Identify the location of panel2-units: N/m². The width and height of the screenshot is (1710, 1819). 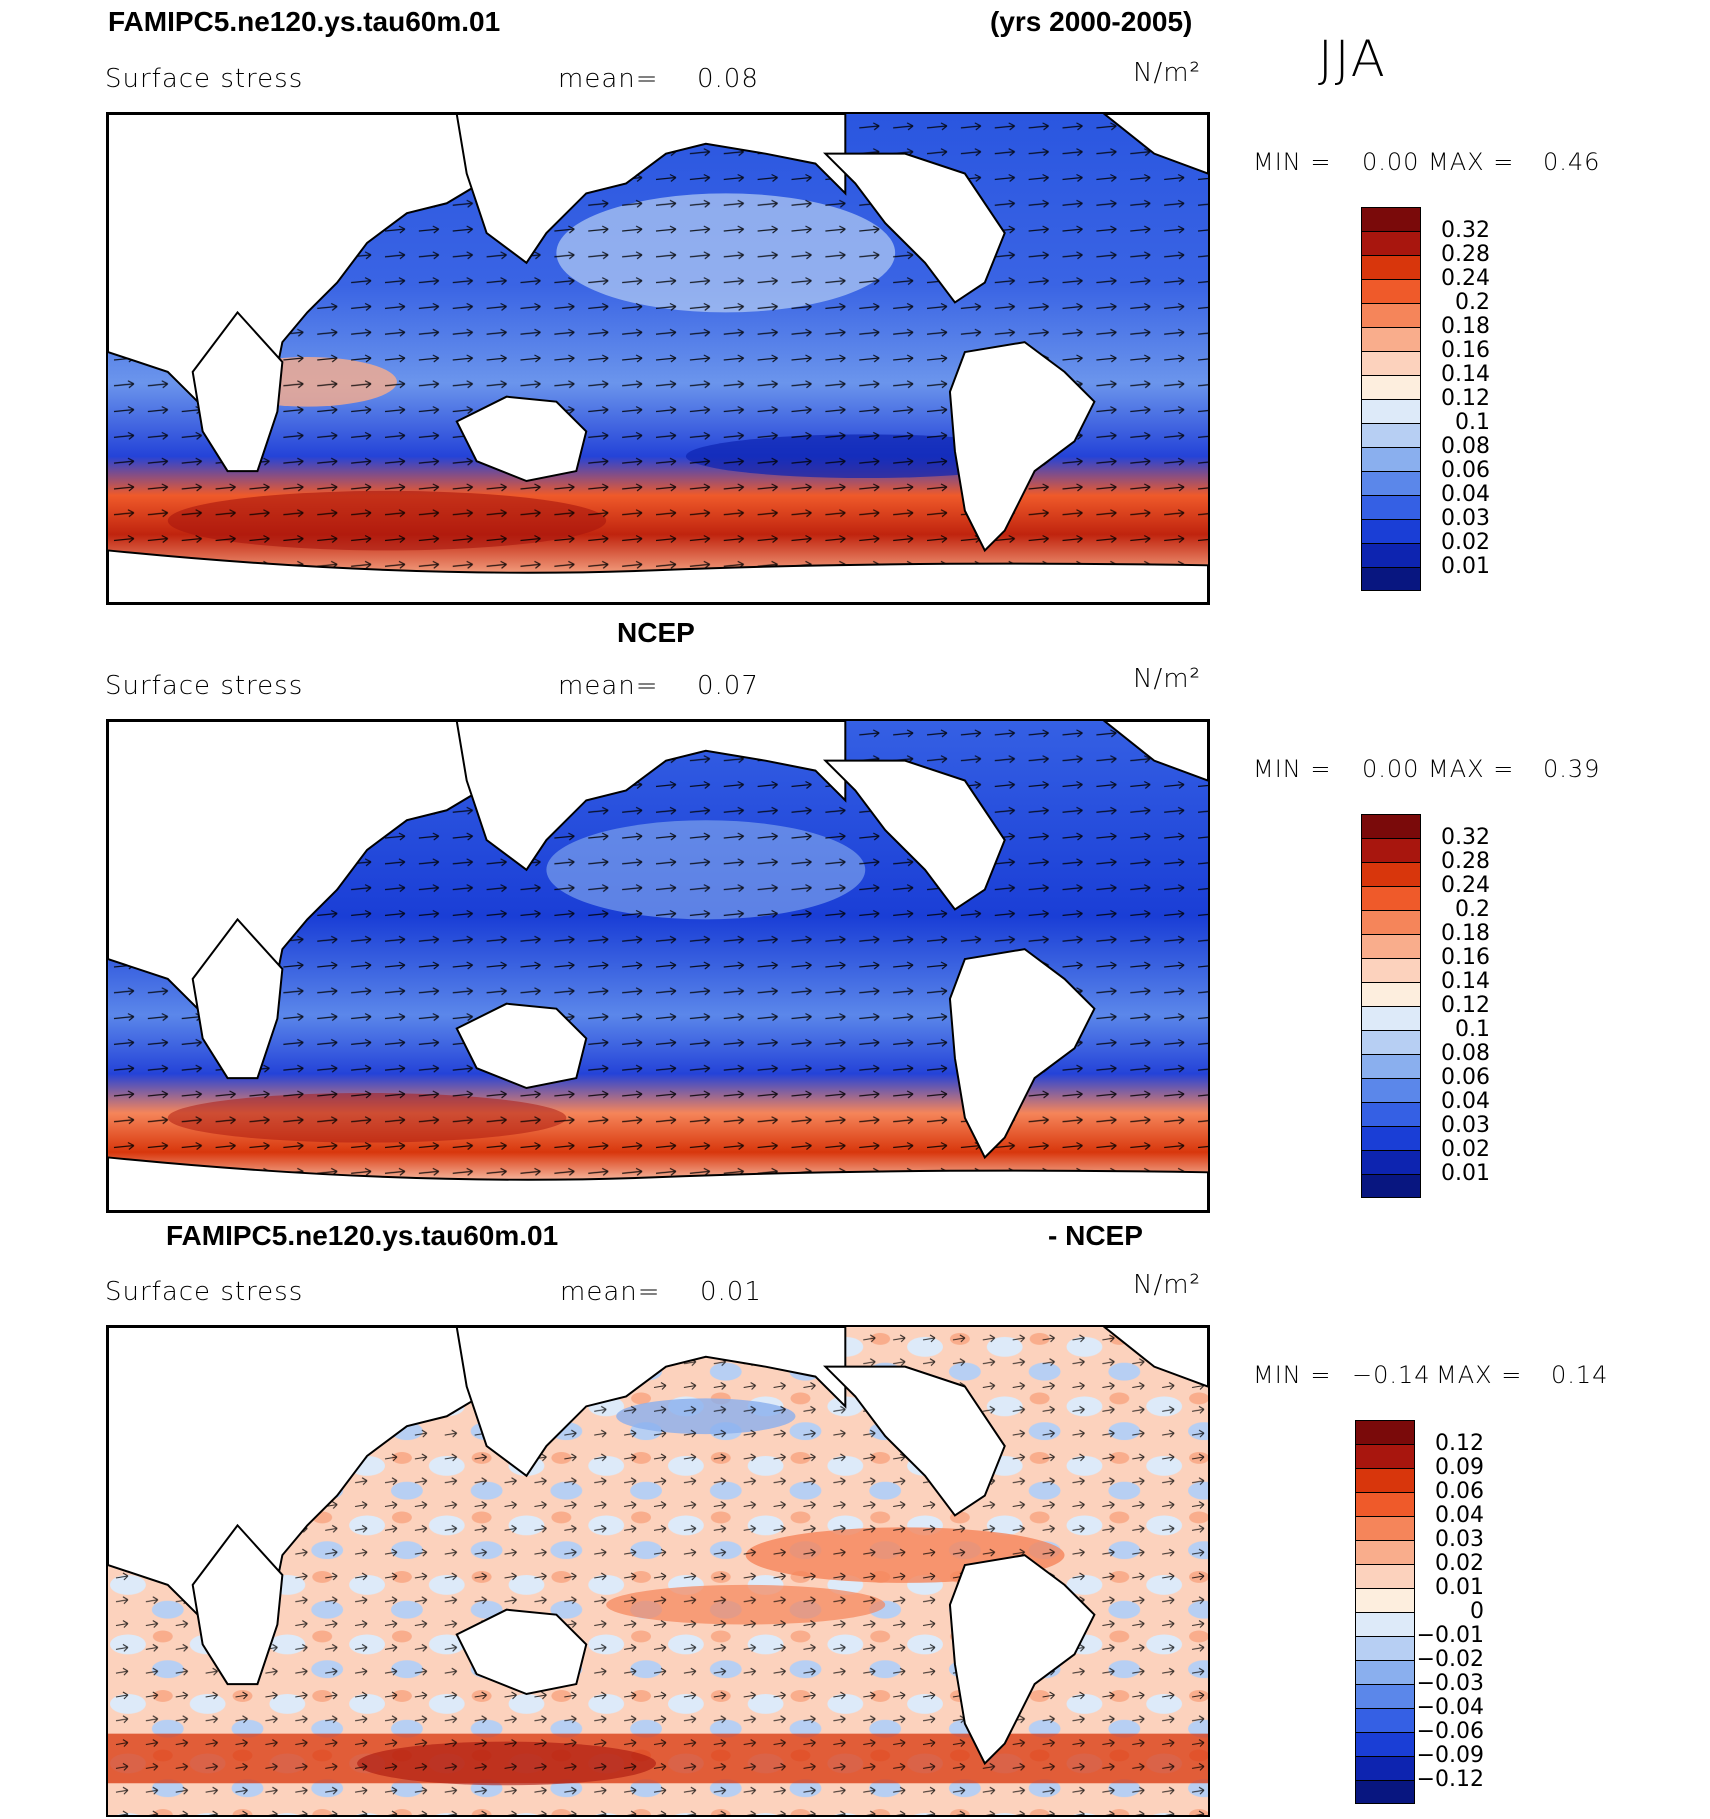
(1167, 679).